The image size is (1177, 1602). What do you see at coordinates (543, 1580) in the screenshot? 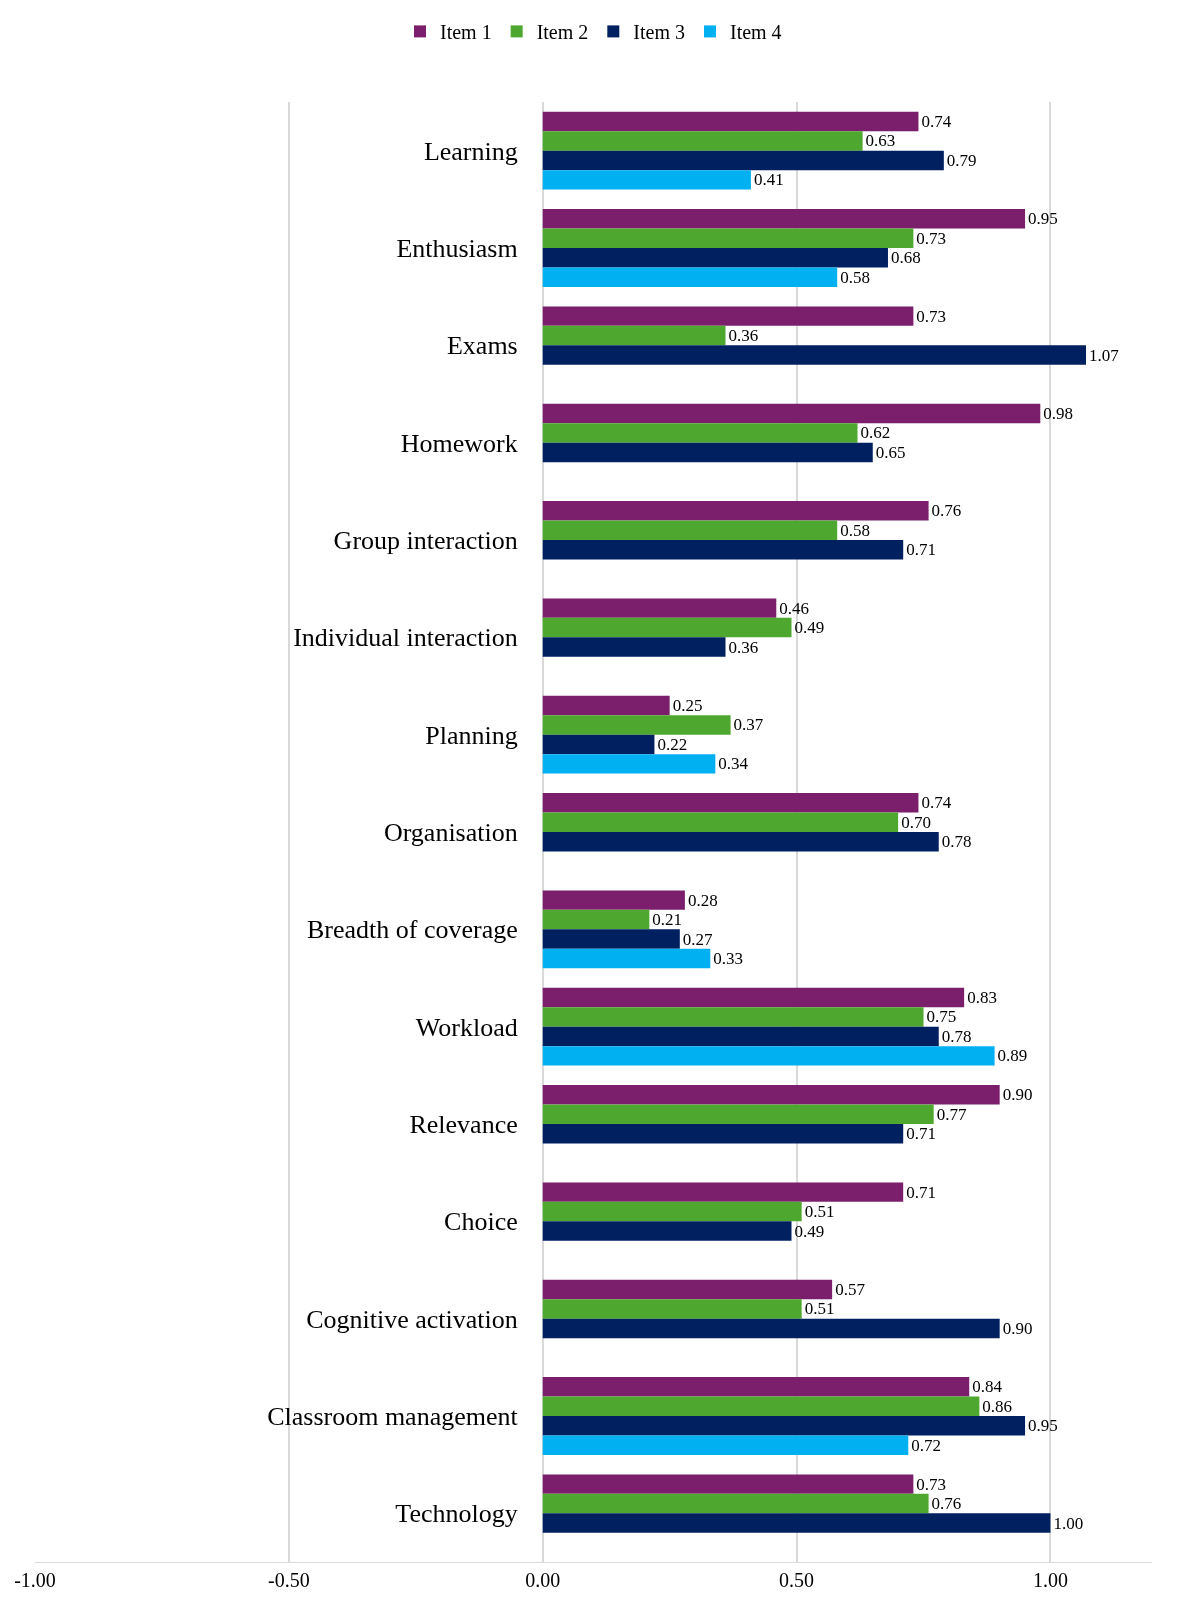
I see `x-tick-label: 0.00` at bounding box center [543, 1580].